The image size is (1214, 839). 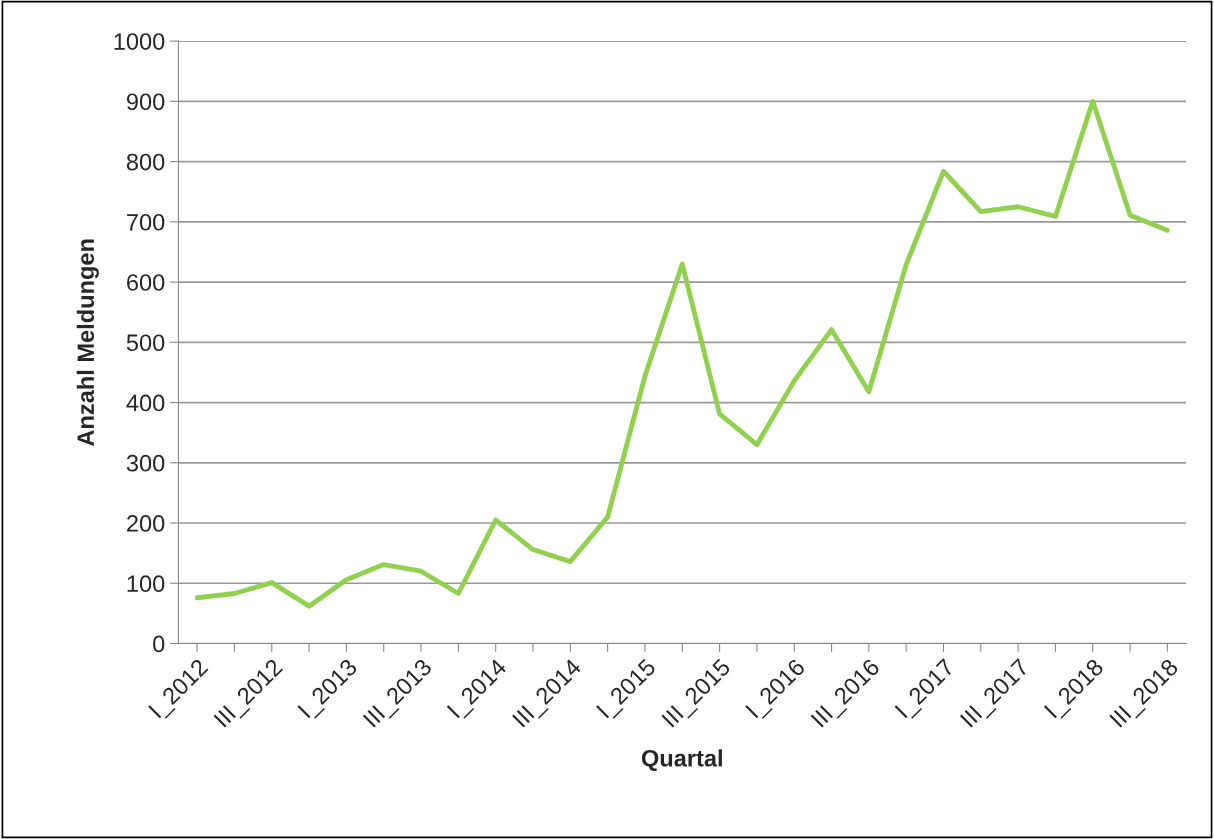 What do you see at coordinates (139, 41) in the screenshot?
I see `y-tick-label: 1000` at bounding box center [139, 41].